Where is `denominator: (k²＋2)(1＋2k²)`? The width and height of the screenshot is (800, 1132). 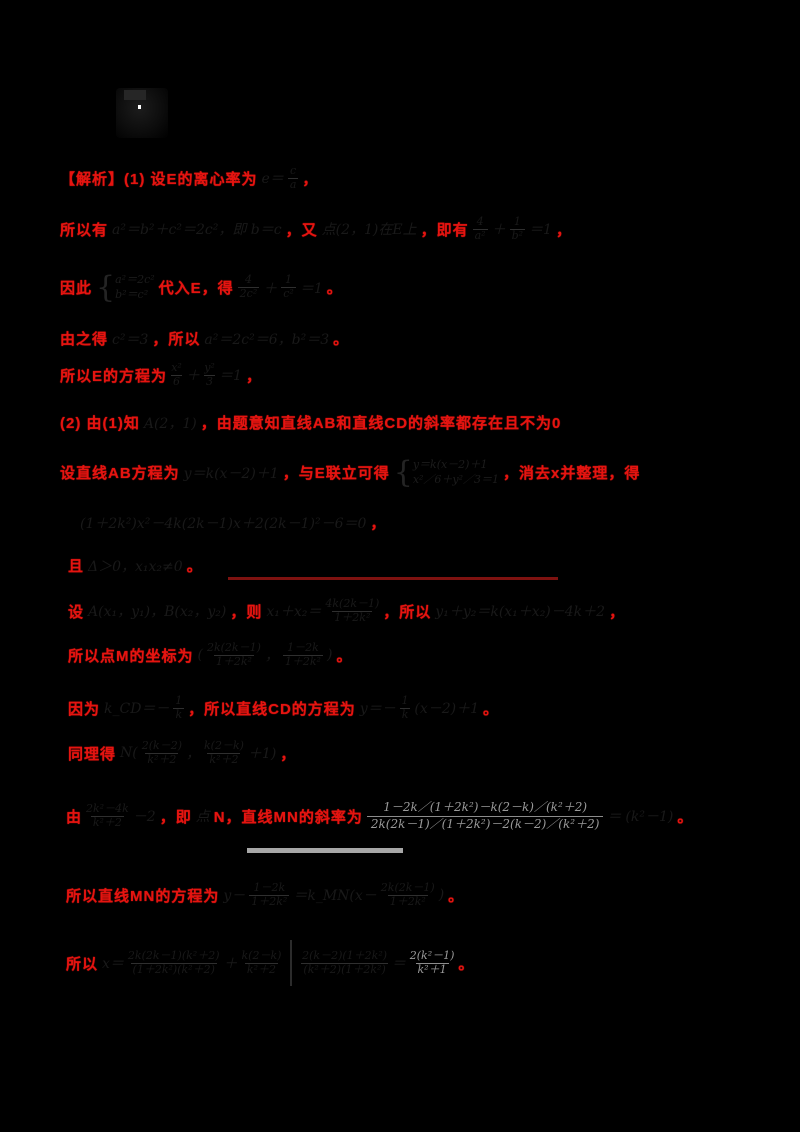
denominator: (k²＋2)(1＋2k²) is located at coordinates (344, 969).